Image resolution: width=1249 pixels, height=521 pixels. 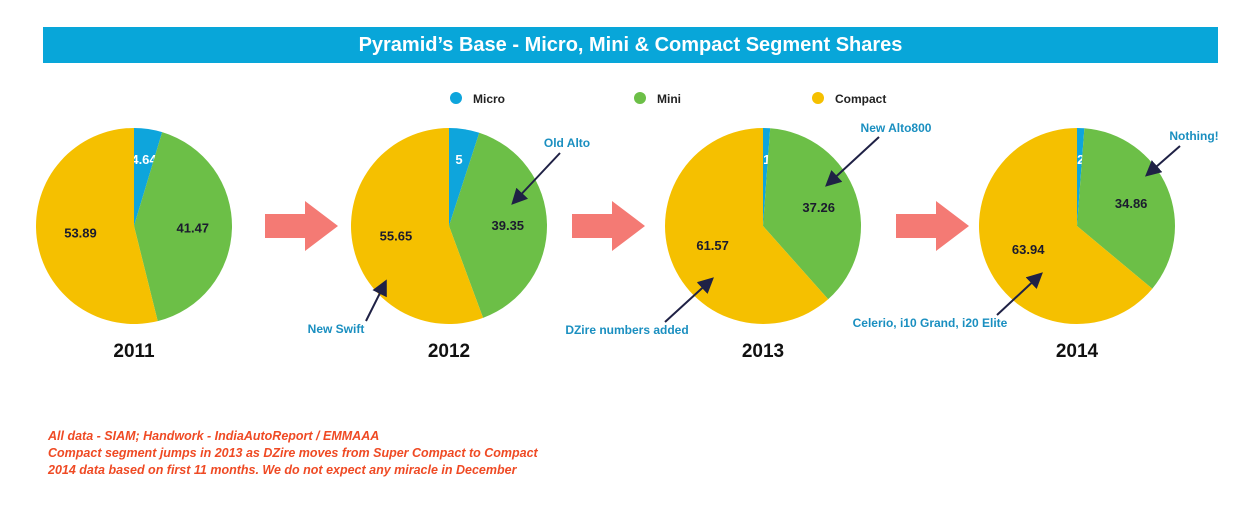 I want to click on year-label-2013: 2013, so click(x=763, y=351).